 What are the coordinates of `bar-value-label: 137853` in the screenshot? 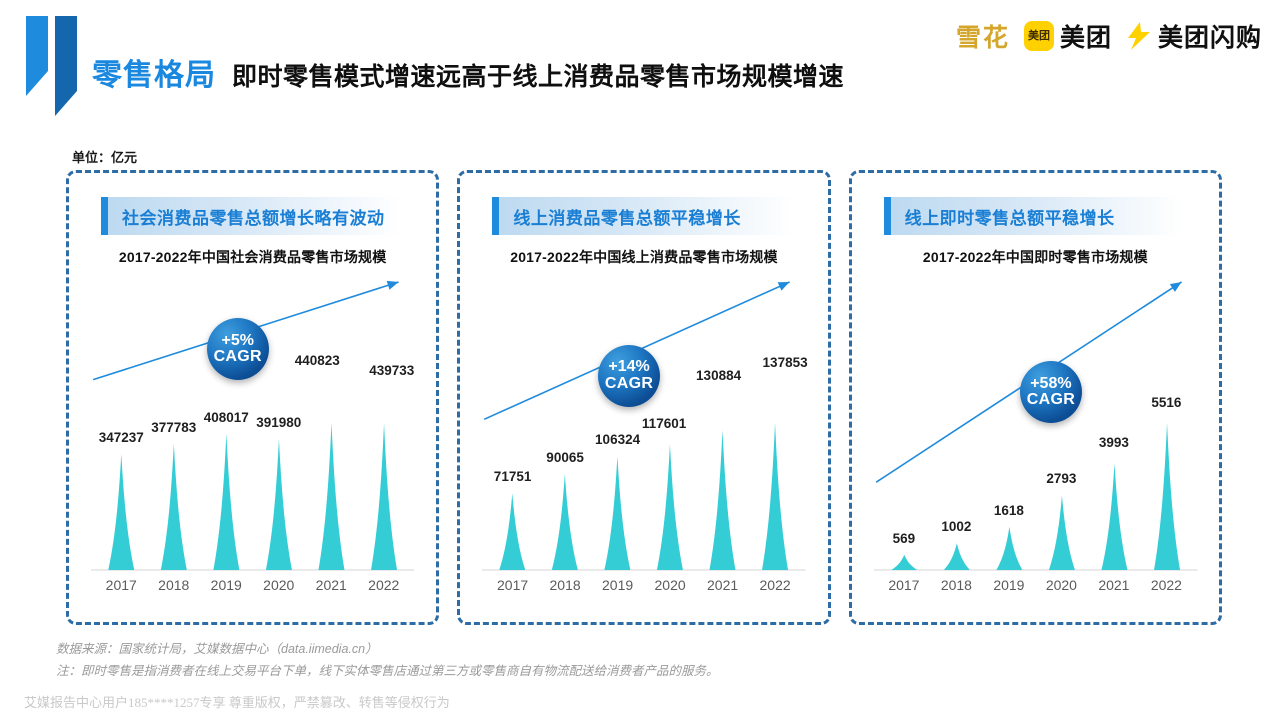 It's located at (785, 362).